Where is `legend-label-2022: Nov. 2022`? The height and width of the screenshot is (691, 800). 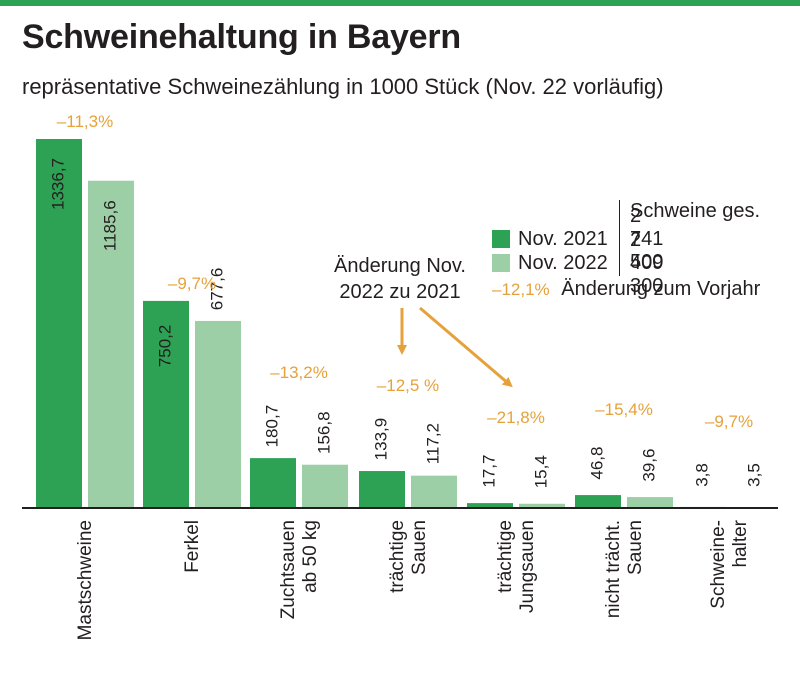
legend-label-2022: Nov. 2022 is located at coordinates (563, 262).